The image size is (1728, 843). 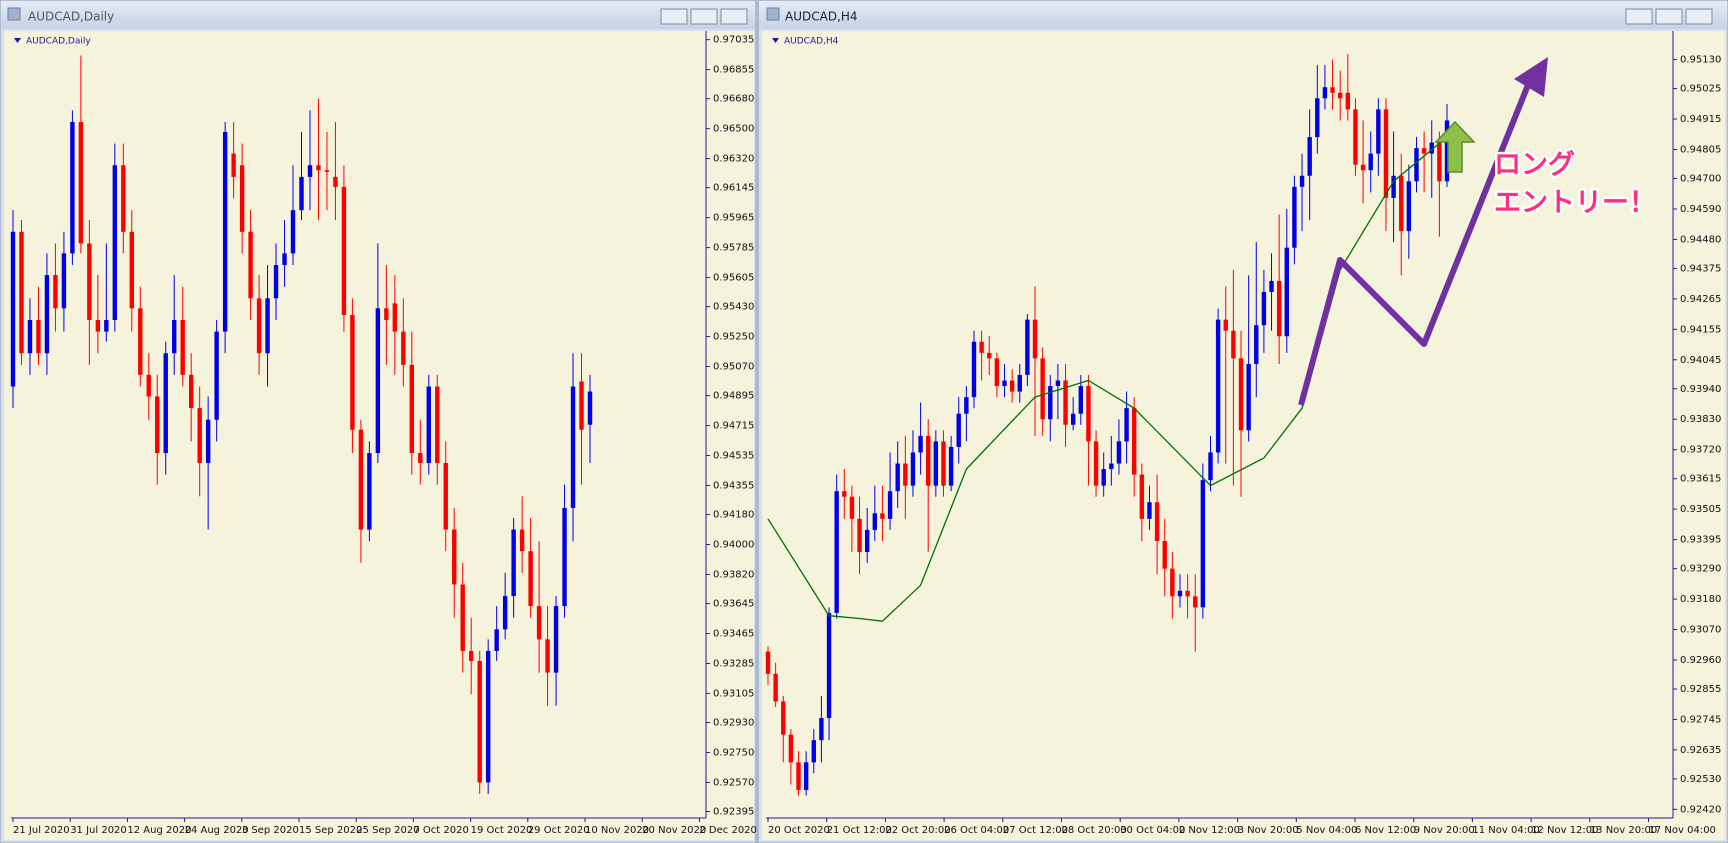 I want to click on y-tick-label: 0.93070, so click(x=1700, y=630).